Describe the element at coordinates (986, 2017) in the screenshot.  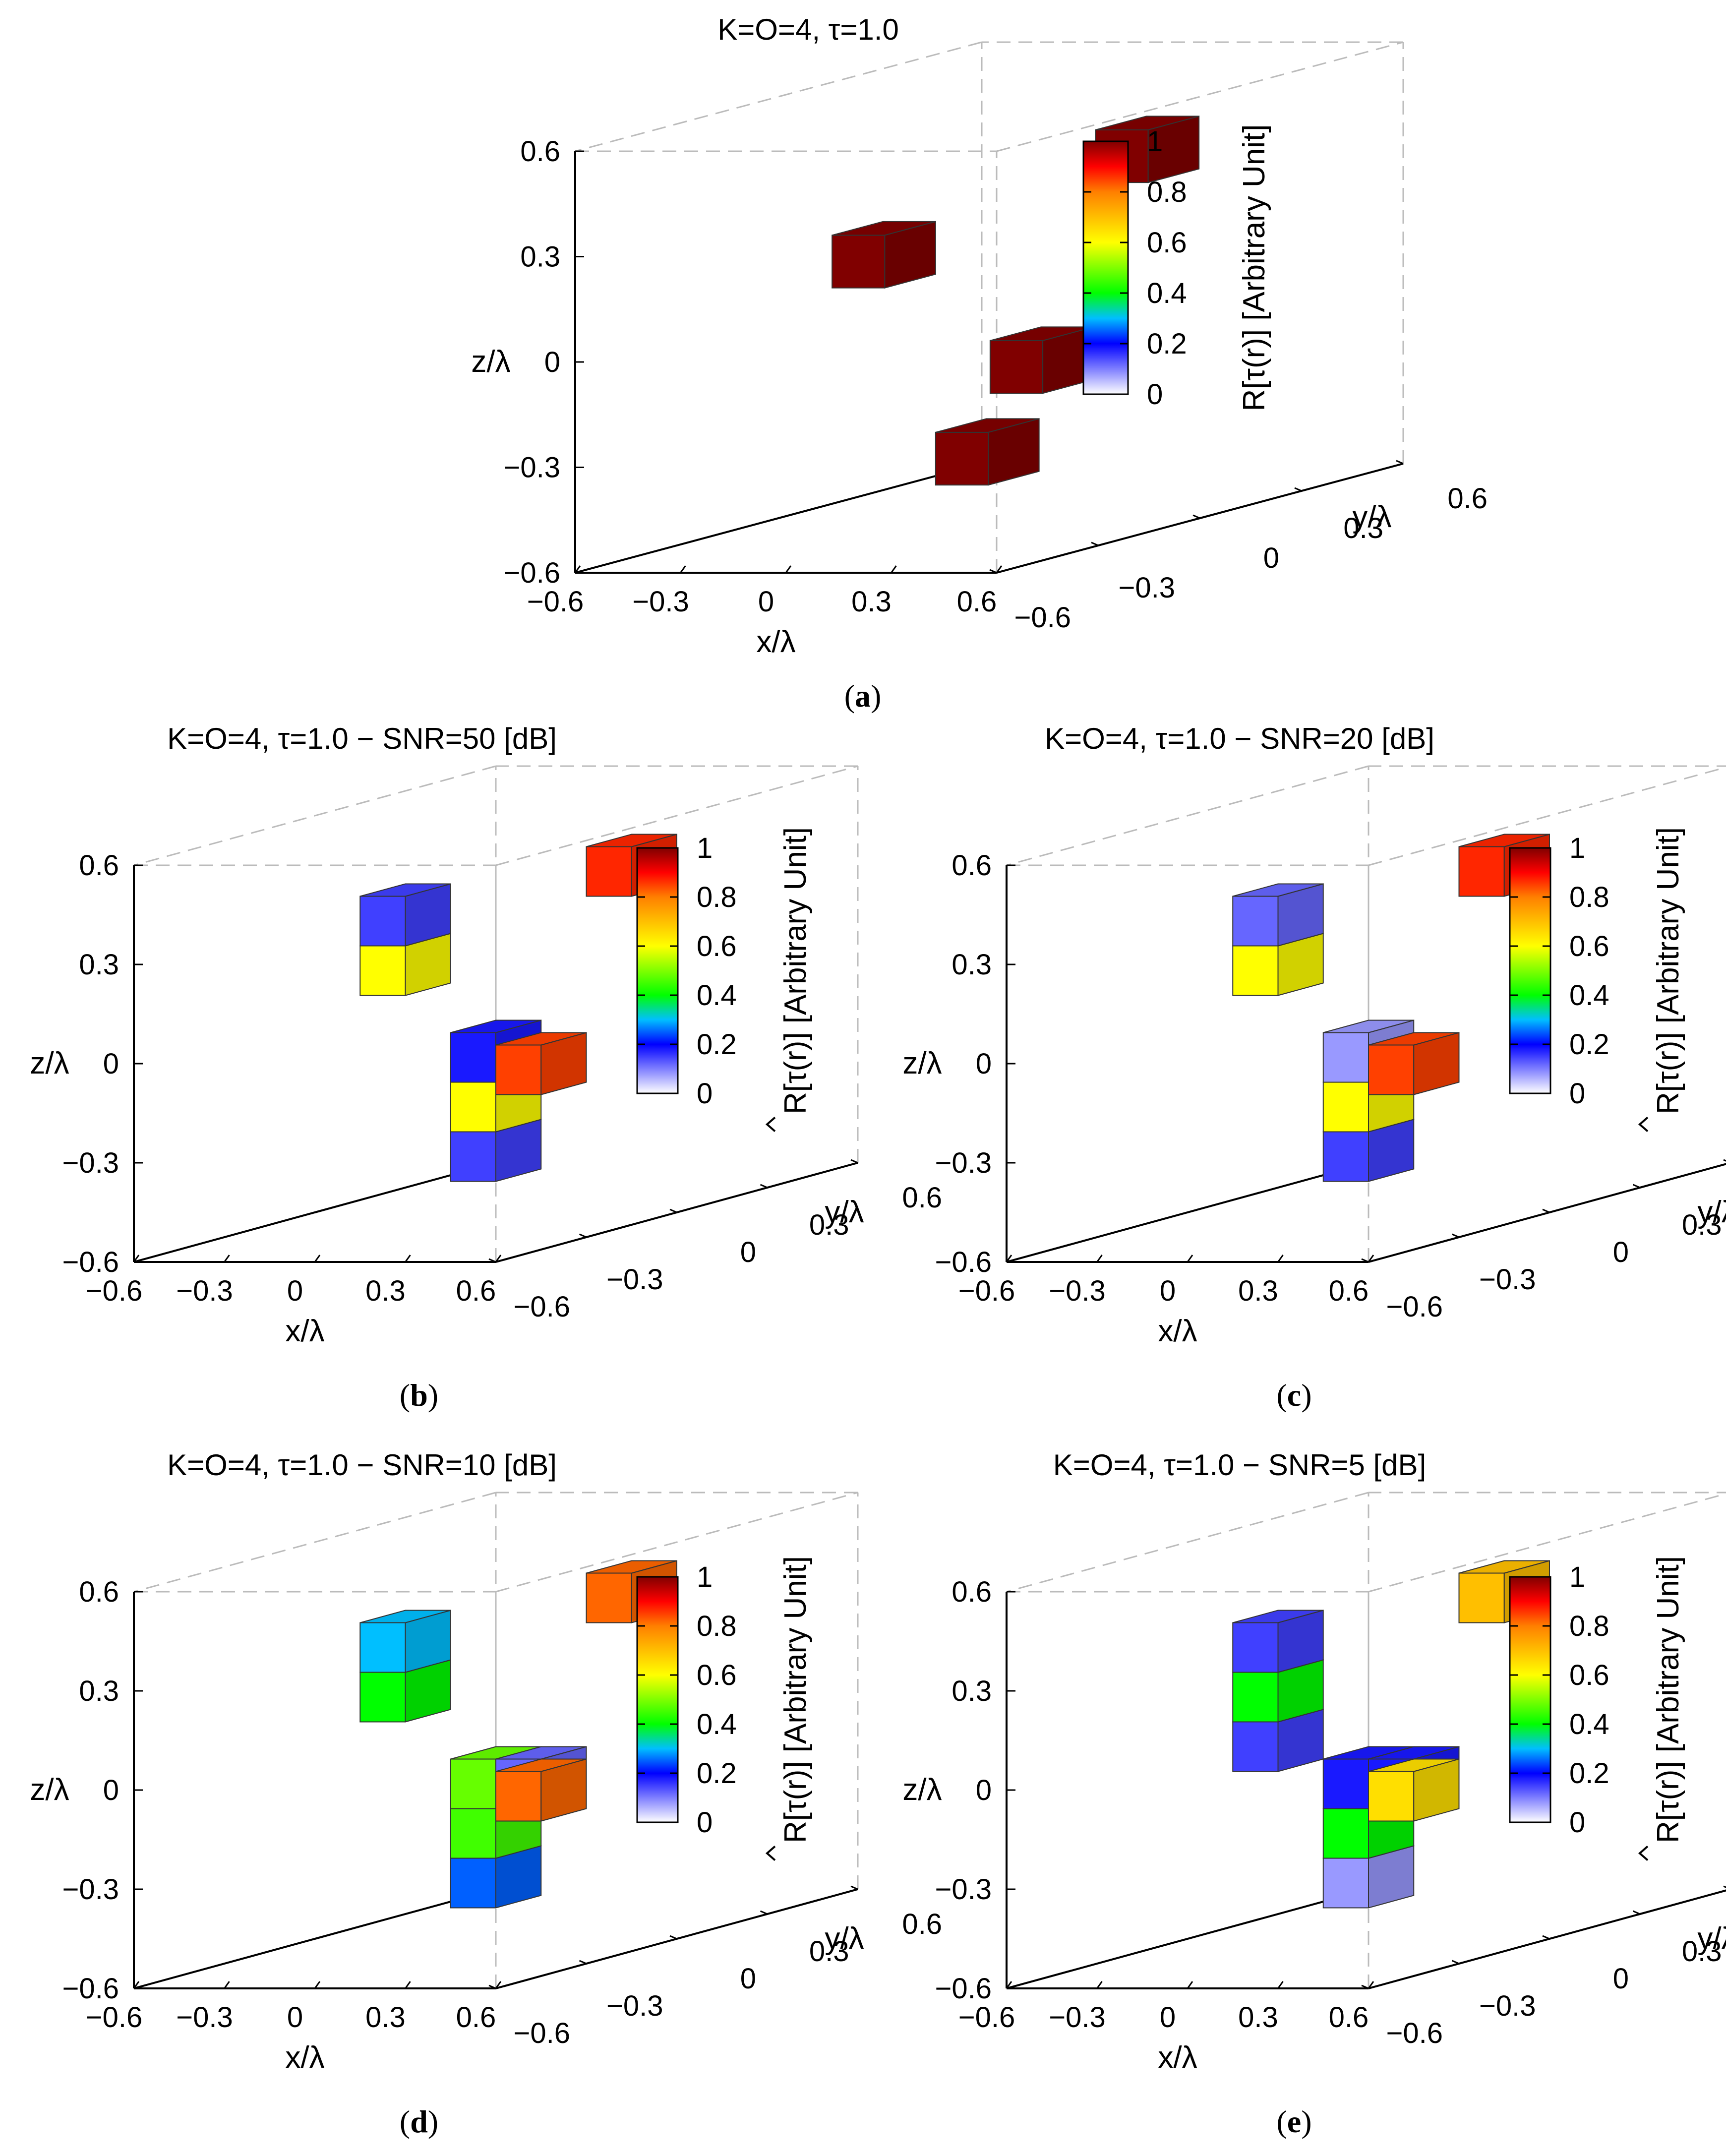
I see `x-tick-label: −0.6` at that location.